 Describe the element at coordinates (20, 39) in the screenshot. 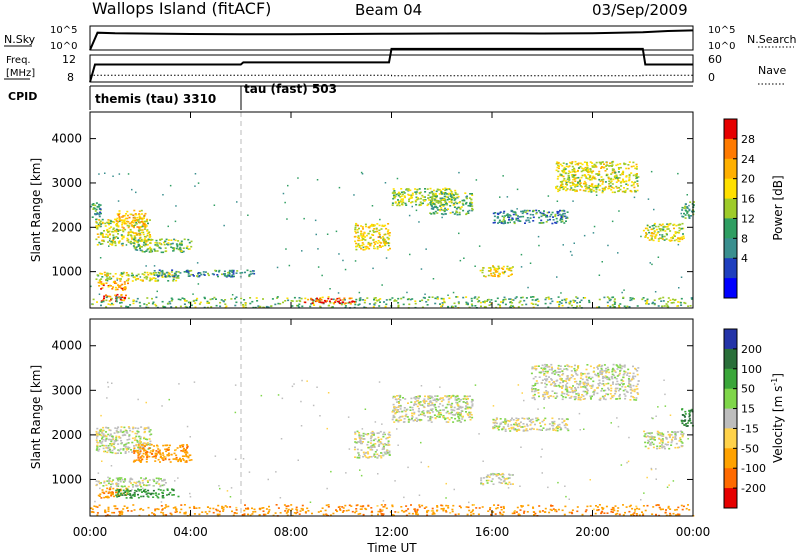

I see `nsky-label: N.Sky` at that location.